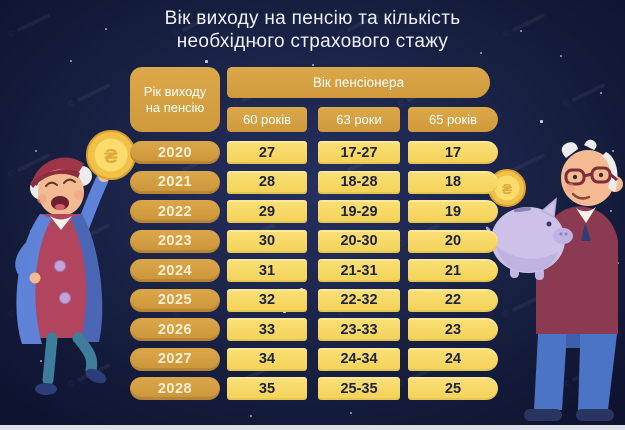 This screenshot has width=625, height=430. Describe the element at coordinates (359, 270) in the screenshot. I see `value-cell-63: 21-31` at that location.